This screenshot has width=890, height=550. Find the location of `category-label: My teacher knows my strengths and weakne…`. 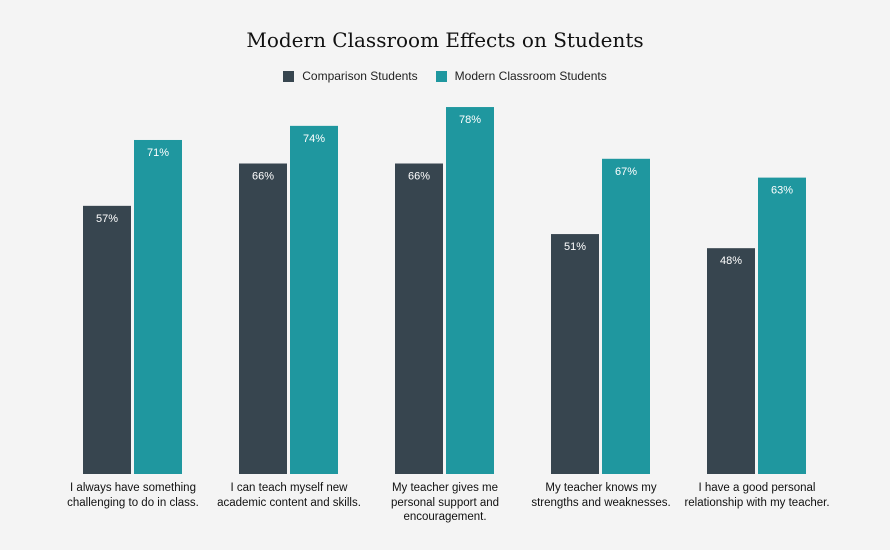

category-label: My teacher knows my strengths and weakne… is located at coordinates (601, 495).